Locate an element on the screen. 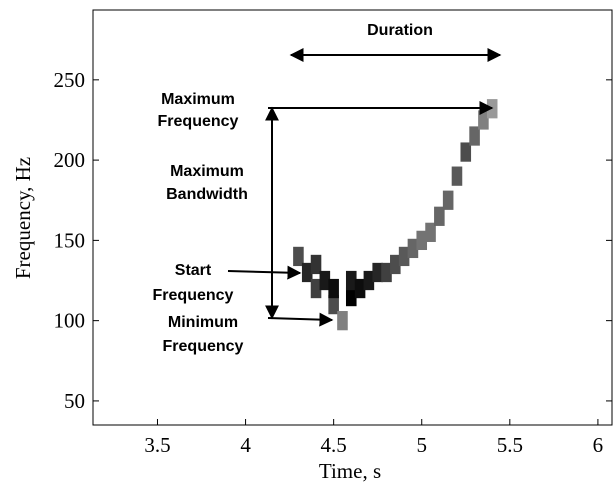  y-tick-label: 50 is located at coordinates (74, 401).